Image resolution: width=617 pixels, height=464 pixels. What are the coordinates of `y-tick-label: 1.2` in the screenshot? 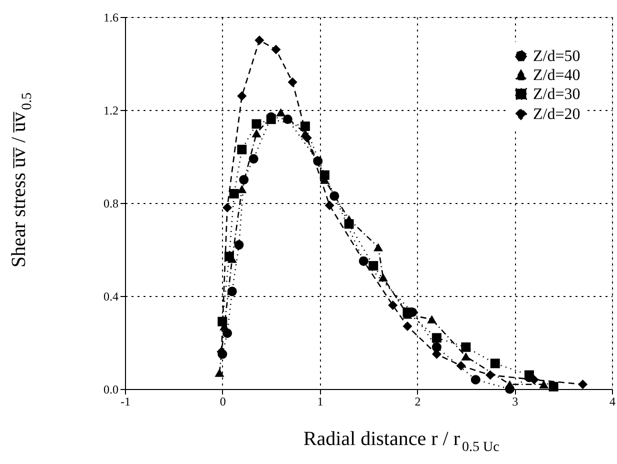 It's located at (111, 111).